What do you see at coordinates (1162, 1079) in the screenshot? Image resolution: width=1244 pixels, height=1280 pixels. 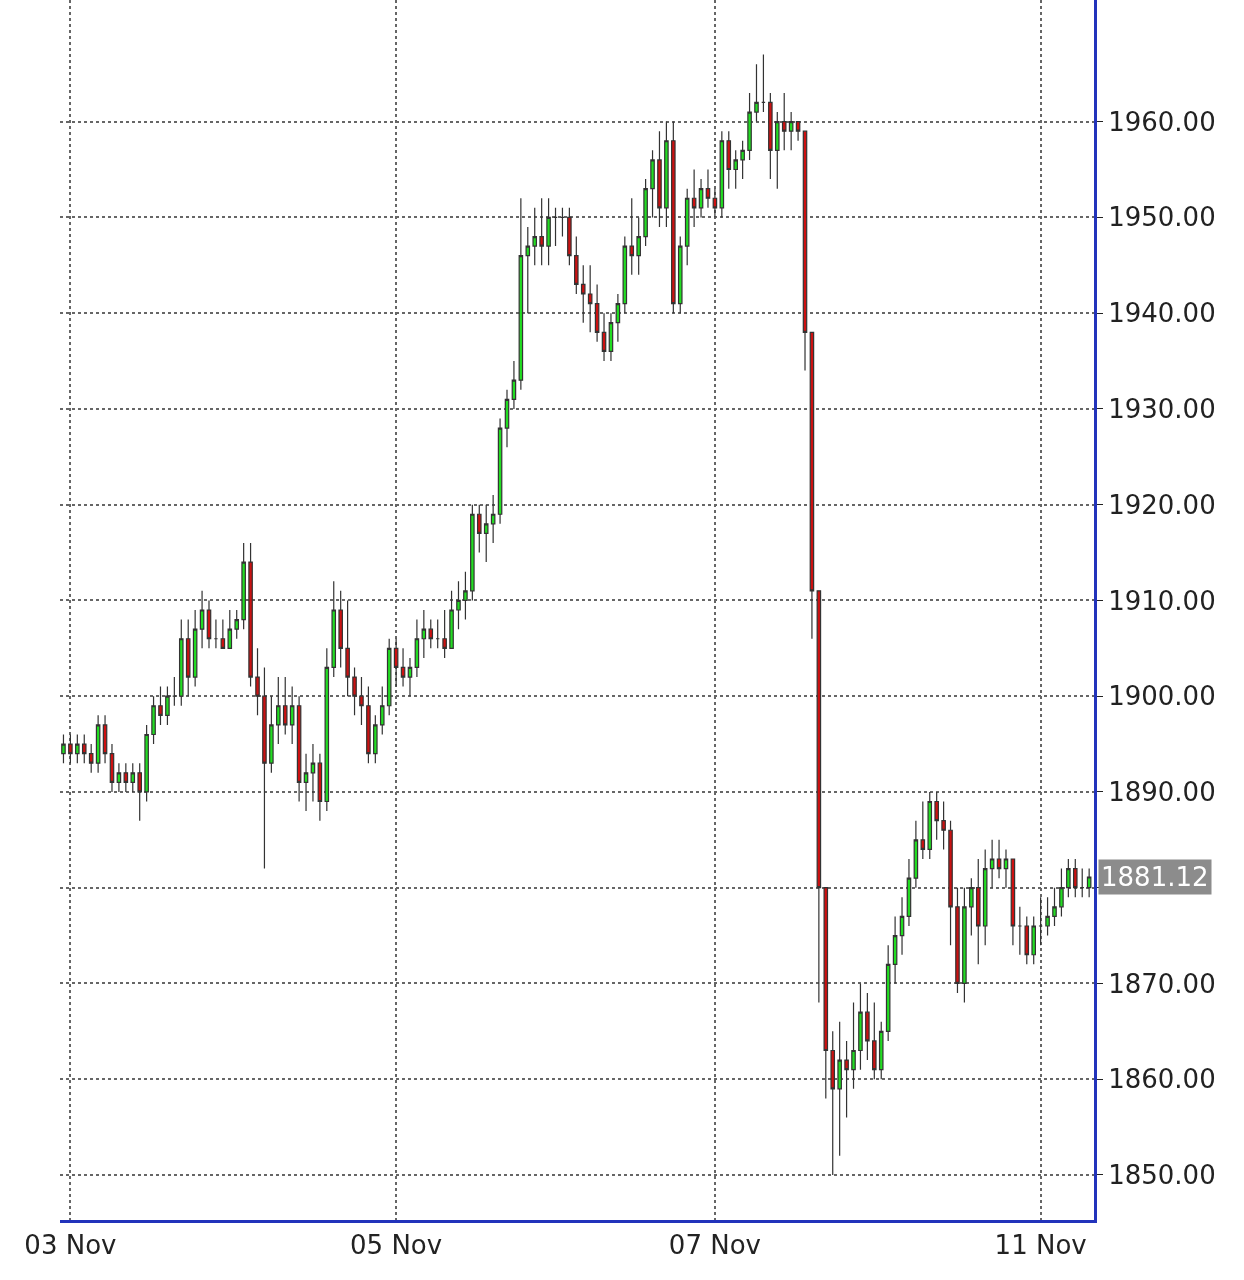 I see `y-tick-label: 1860.00` at bounding box center [1162, 1079].